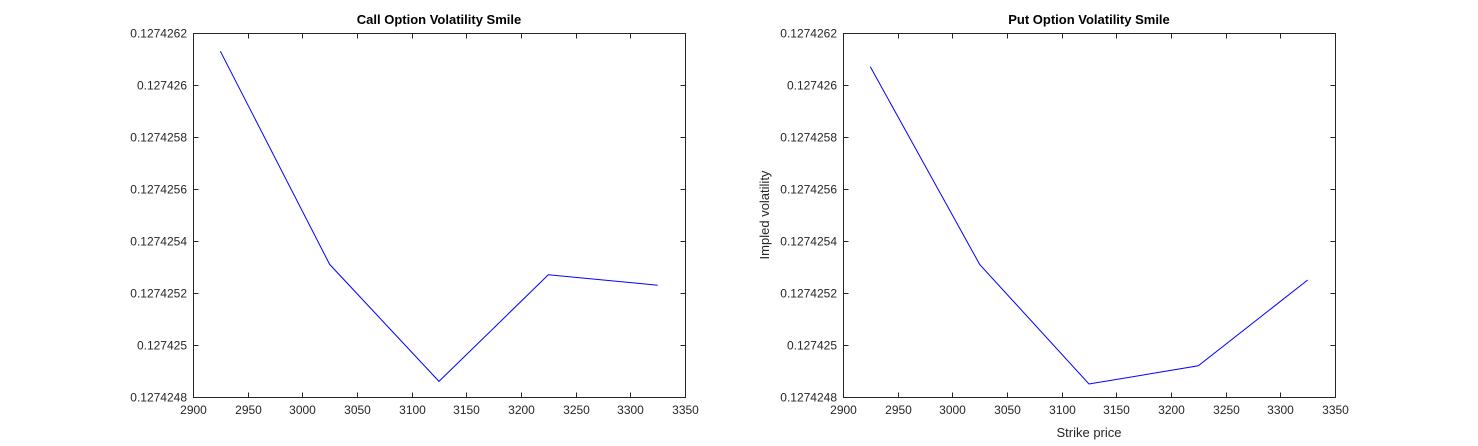 Image resolution: width=1478 pixels, height=446 pixels. What do you see at coordinates (466, 410) in the screenshot?
I see `call-x-tick-label: 3150` at bounding box center [466, 410].